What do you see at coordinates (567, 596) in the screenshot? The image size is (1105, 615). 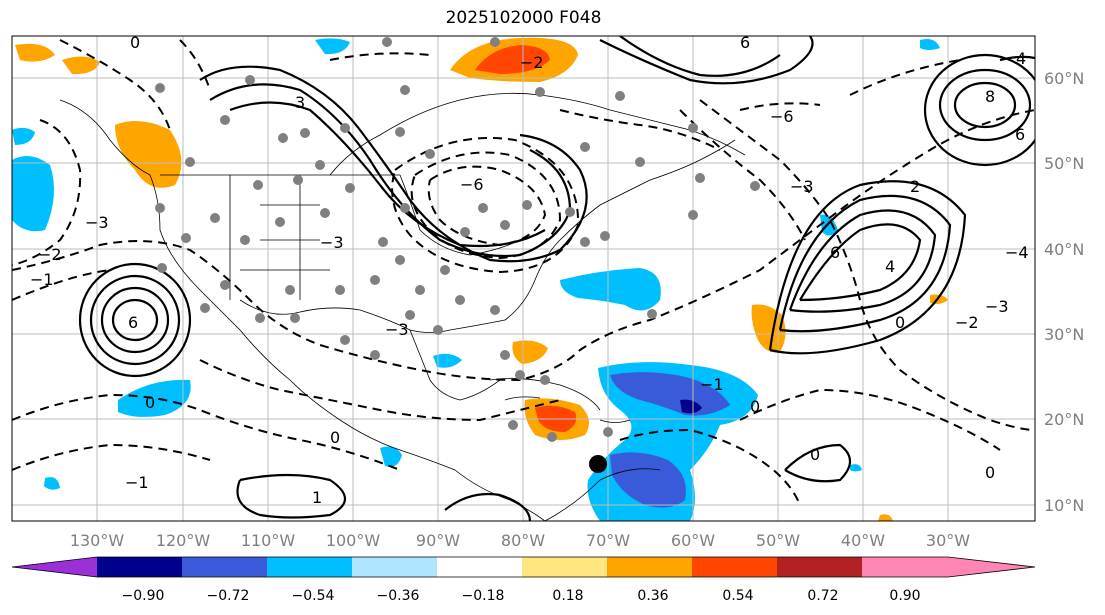 I see `colorbar-tick-label: 0.18` at bounding box center [567, 596].